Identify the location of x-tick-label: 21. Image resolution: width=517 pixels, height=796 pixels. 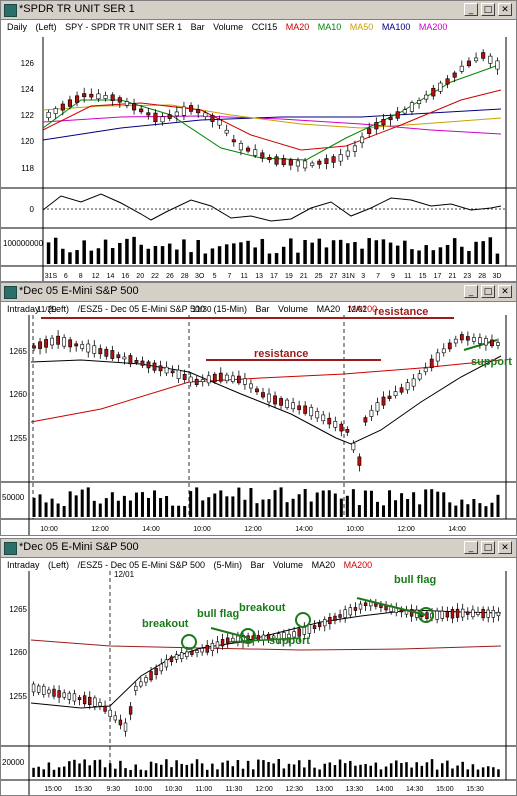
(304, 276).